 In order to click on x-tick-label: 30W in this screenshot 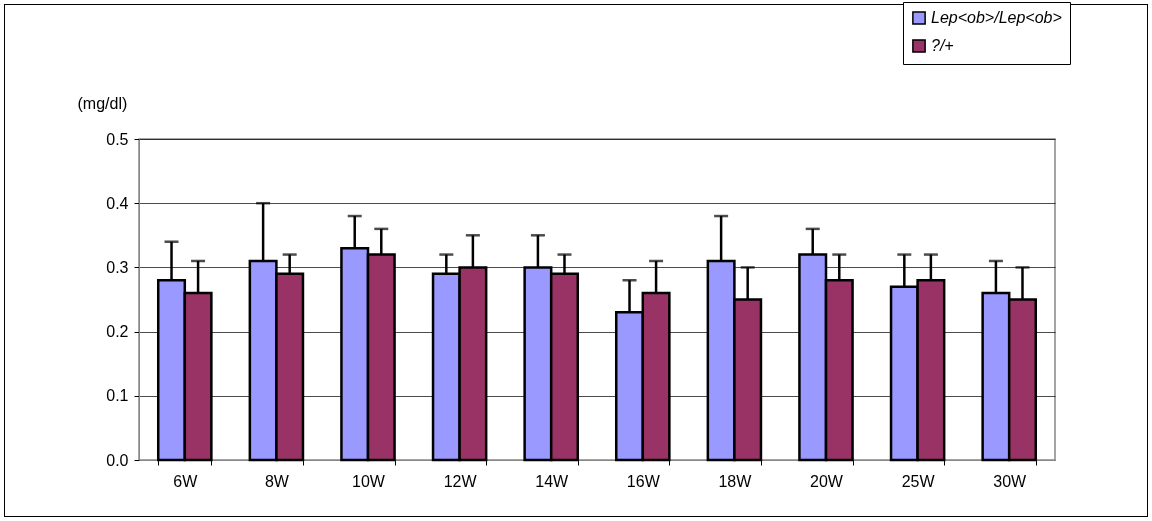, I will do `click(1010, 481)`.